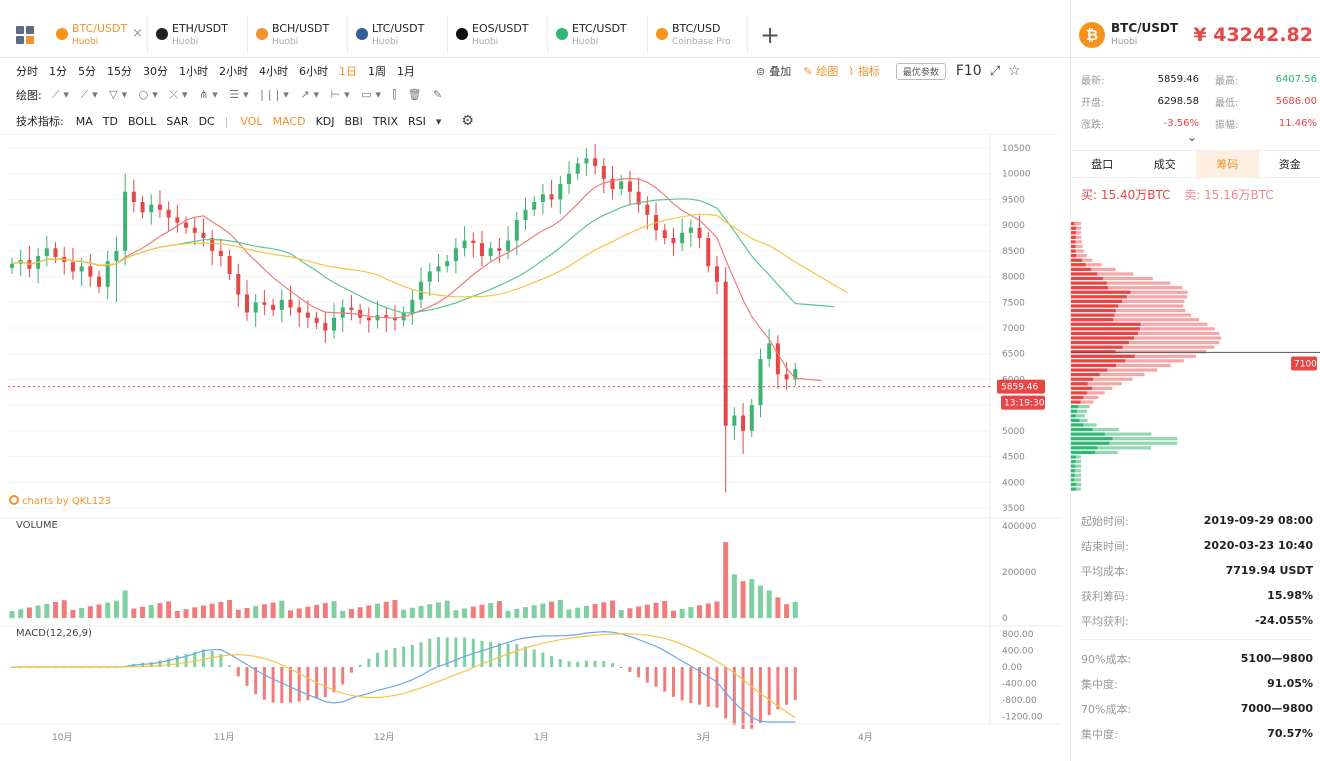  Describe the element at coordinates (1289, 164) in the screenshot. I see `panel-tab-3: 资金` at that location.